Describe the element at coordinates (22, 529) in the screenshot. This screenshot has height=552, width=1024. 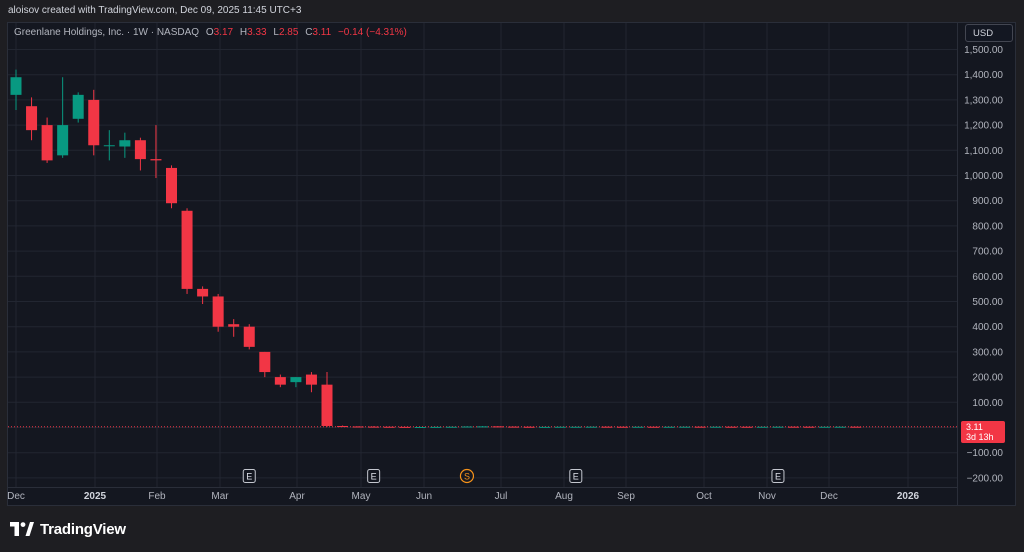
I see `tradingview-logo-icon` at that location.